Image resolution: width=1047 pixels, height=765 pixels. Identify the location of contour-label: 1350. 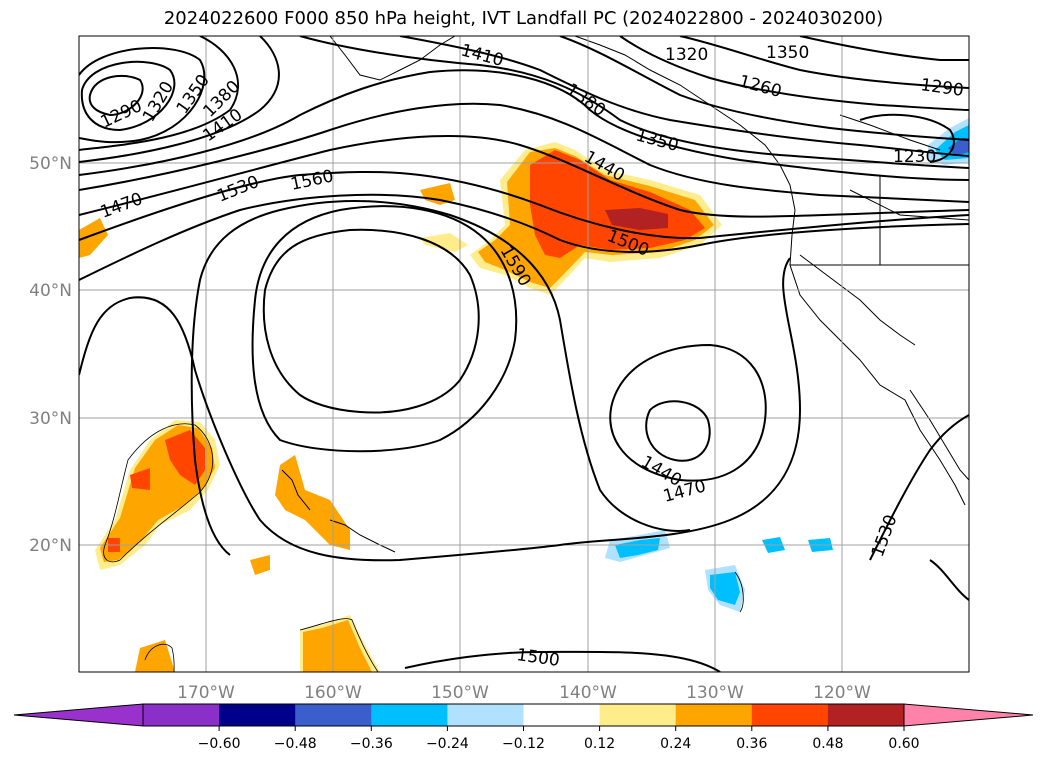
(787, 53).